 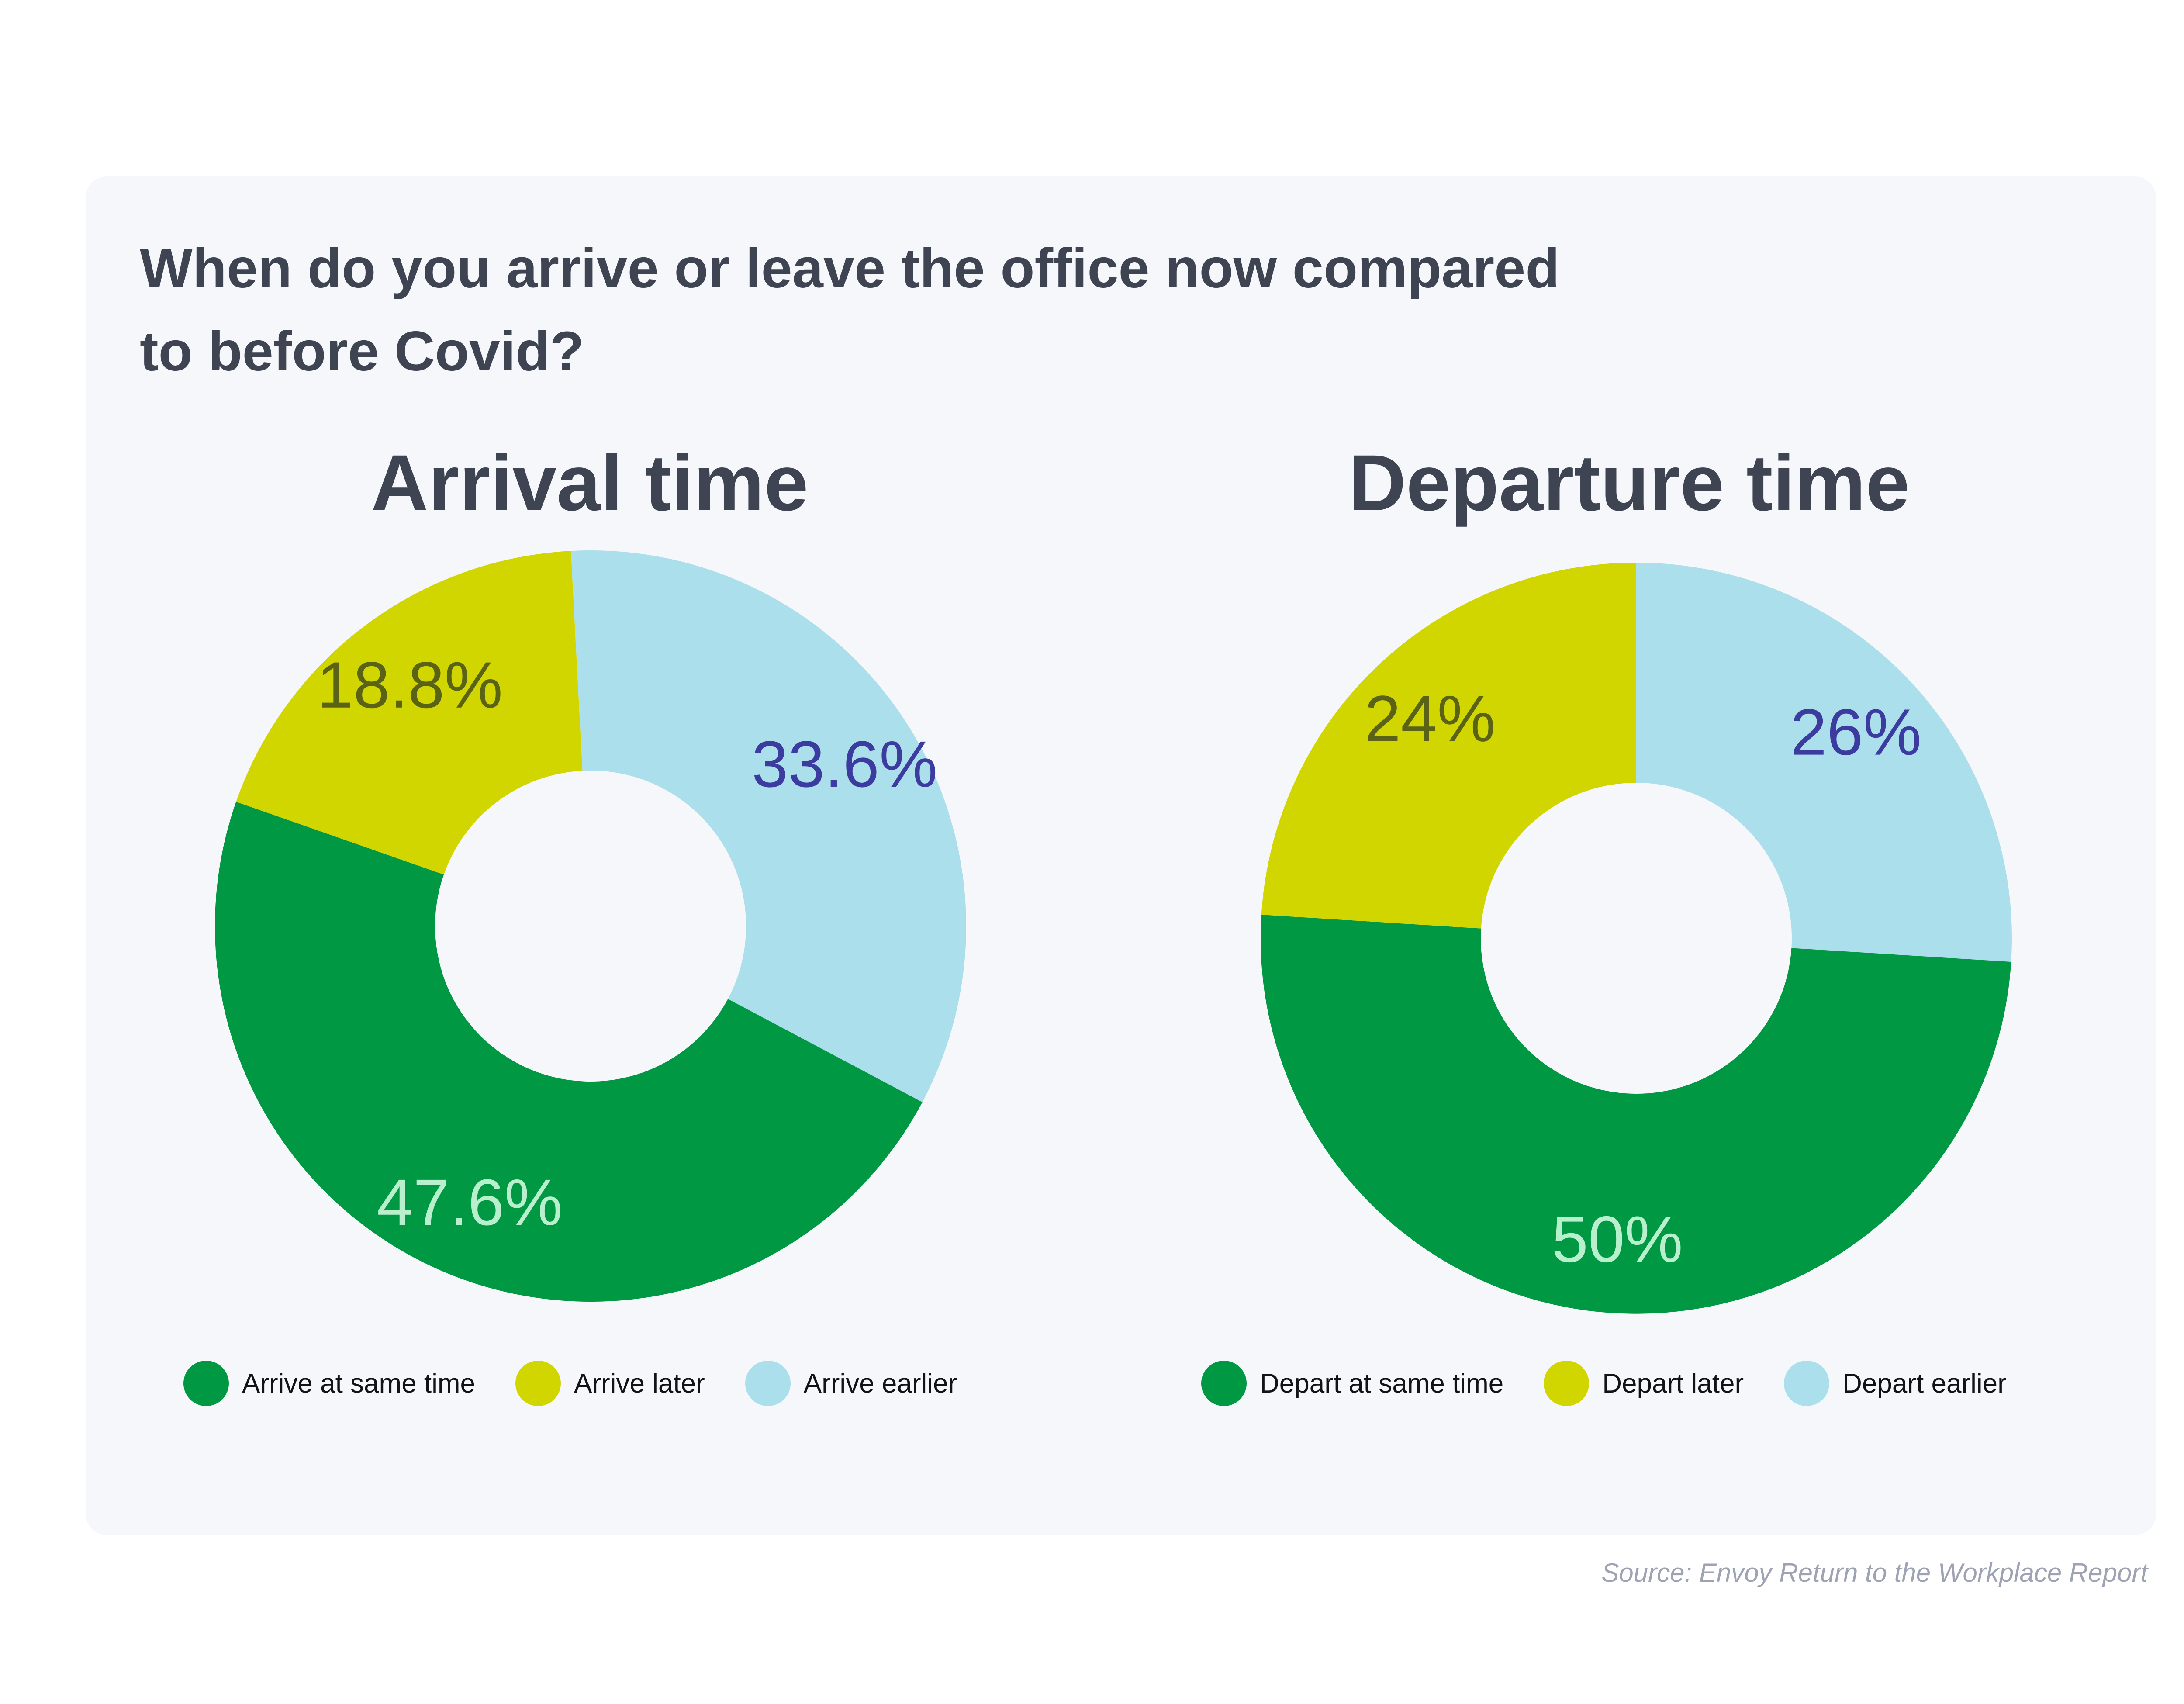 I want to click on legend-item-arrive-later: Arrive later, so click(x=610, y=1383).